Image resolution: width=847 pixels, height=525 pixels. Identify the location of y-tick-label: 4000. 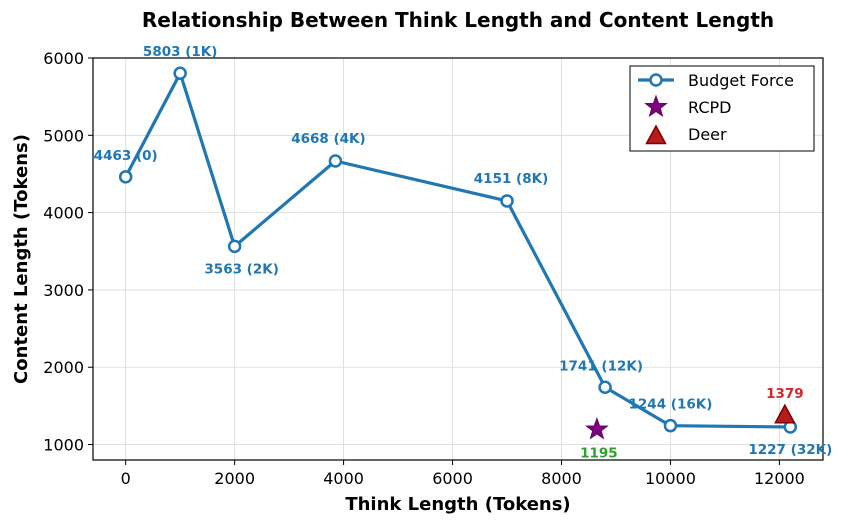
(63, 213).